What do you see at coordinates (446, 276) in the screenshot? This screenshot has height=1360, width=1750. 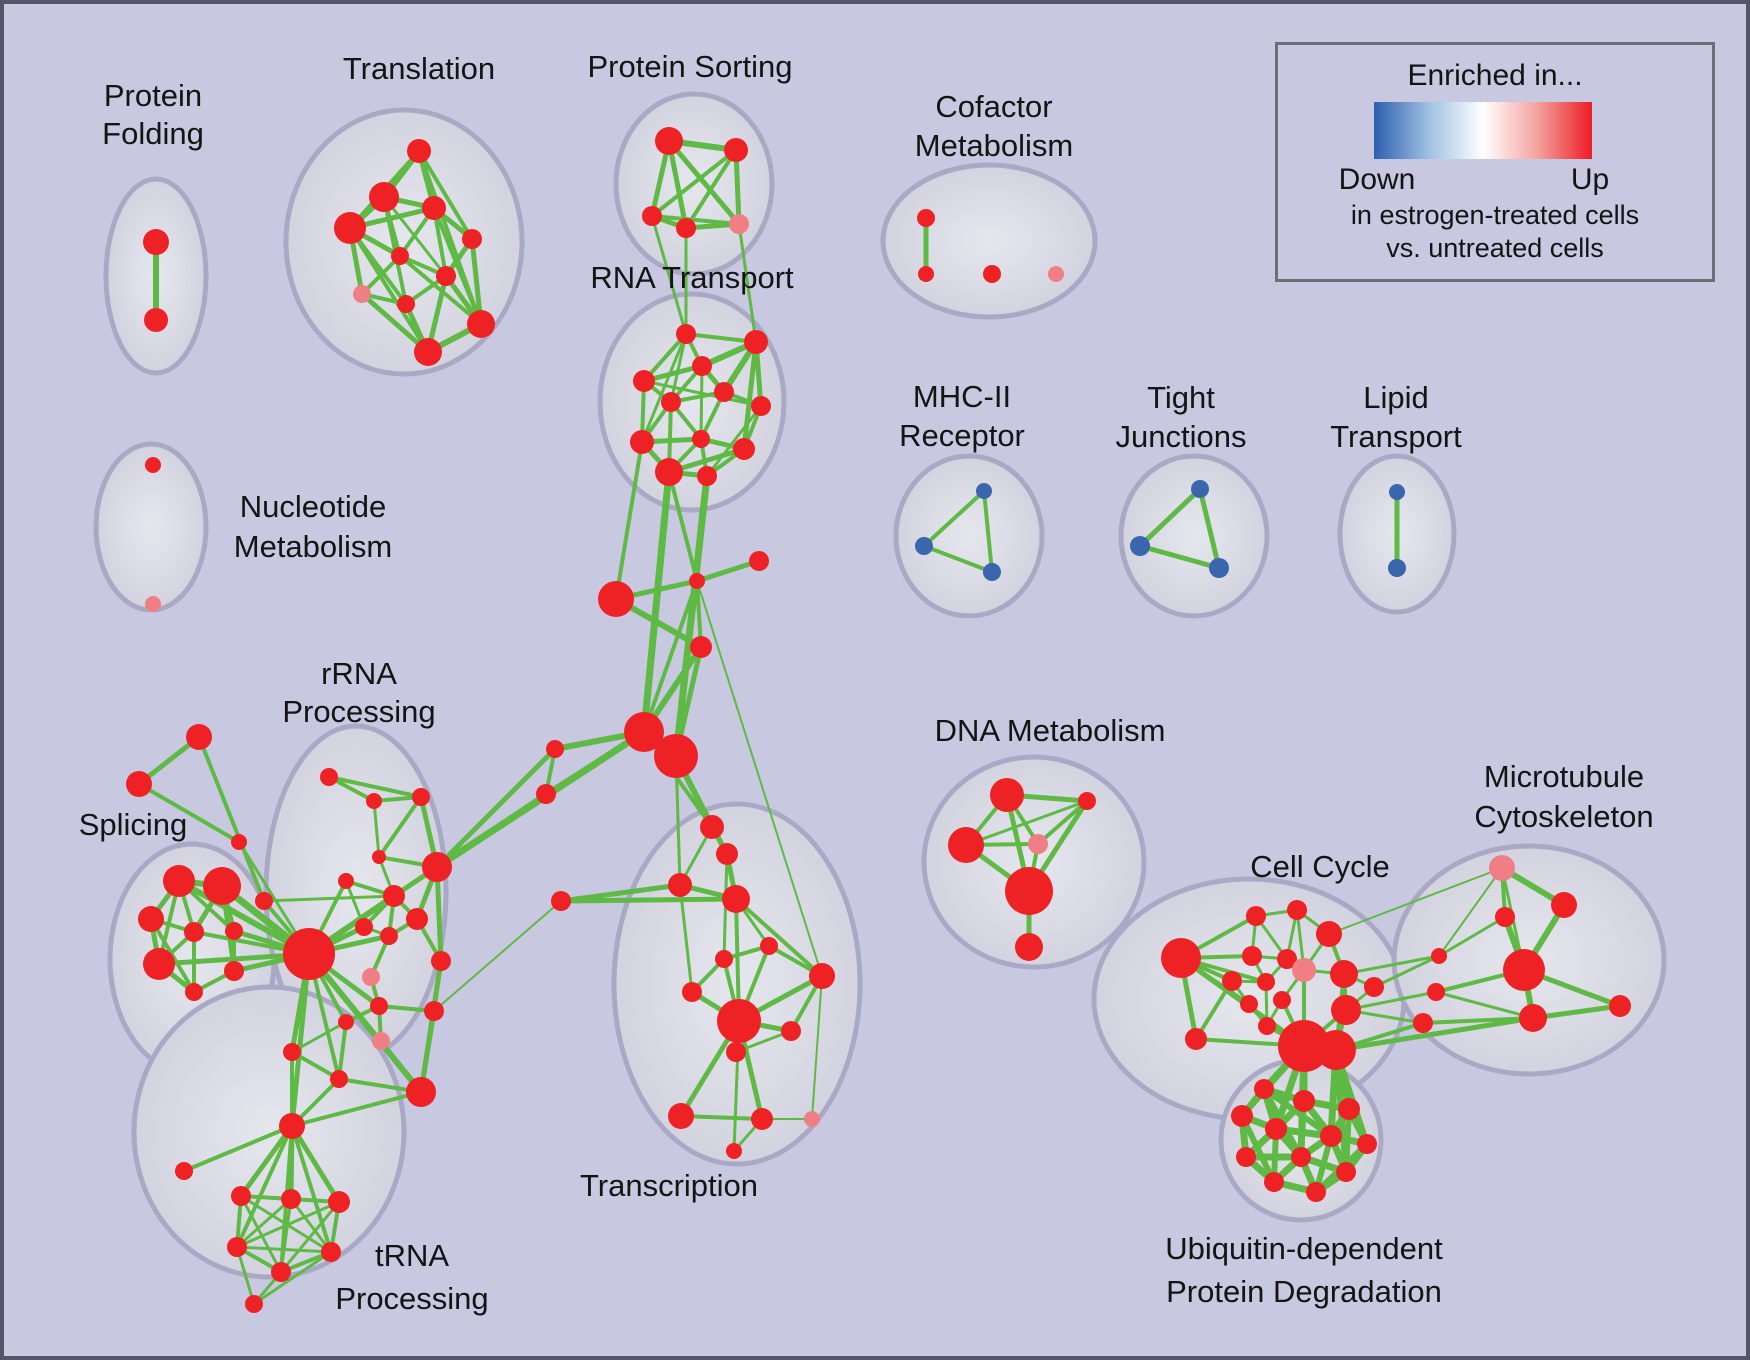 I see `node-t6` at bounding box center [446, 276].